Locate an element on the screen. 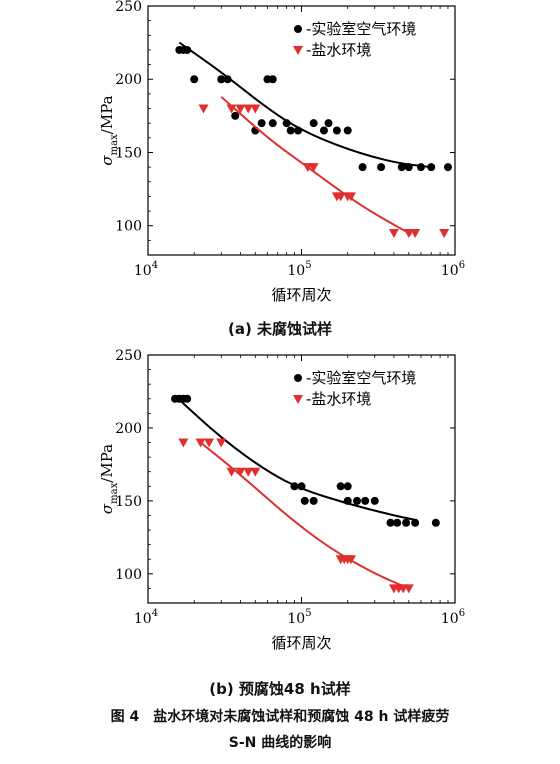 The image size is (560, 764). caption-a: (a) 未腐蚀试样 is located at coordinates (280, 329).